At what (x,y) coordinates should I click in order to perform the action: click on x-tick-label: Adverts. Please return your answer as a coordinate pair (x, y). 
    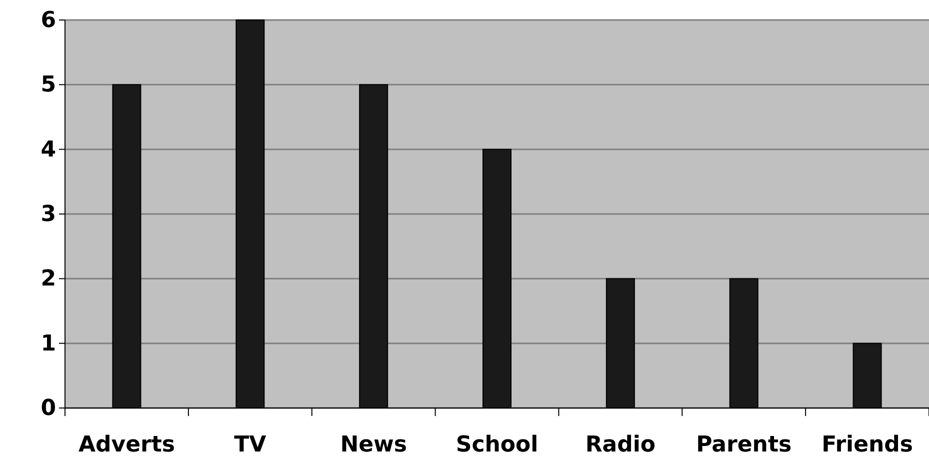
    Looking at the image, I should click on (126, 445).